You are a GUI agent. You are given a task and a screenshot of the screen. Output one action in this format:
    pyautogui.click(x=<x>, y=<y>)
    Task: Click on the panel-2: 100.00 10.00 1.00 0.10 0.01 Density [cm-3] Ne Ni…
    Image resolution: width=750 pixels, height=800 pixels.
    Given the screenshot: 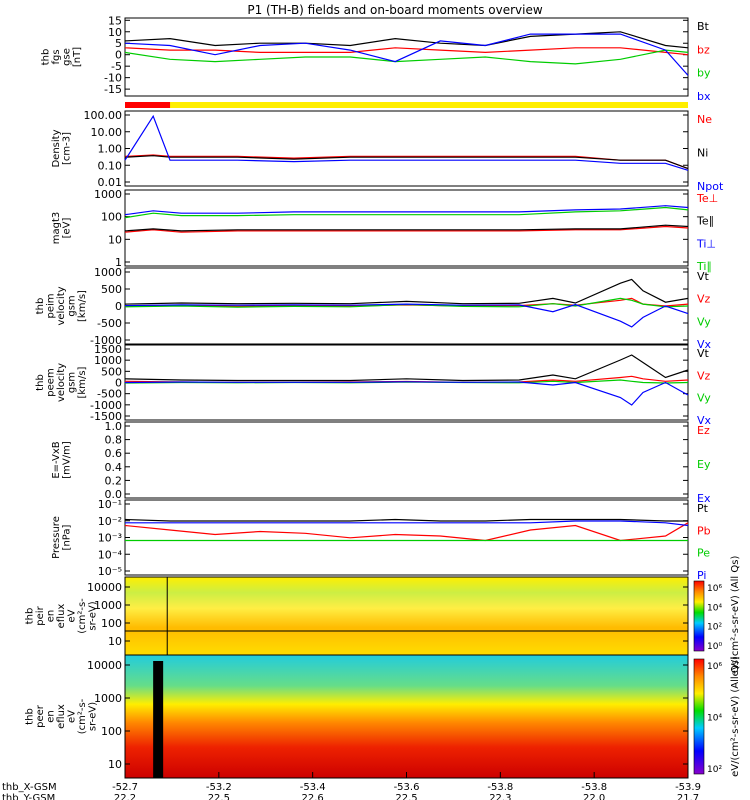 What is the action you would take?
    pyautogui.click(x=387, y=151)
    